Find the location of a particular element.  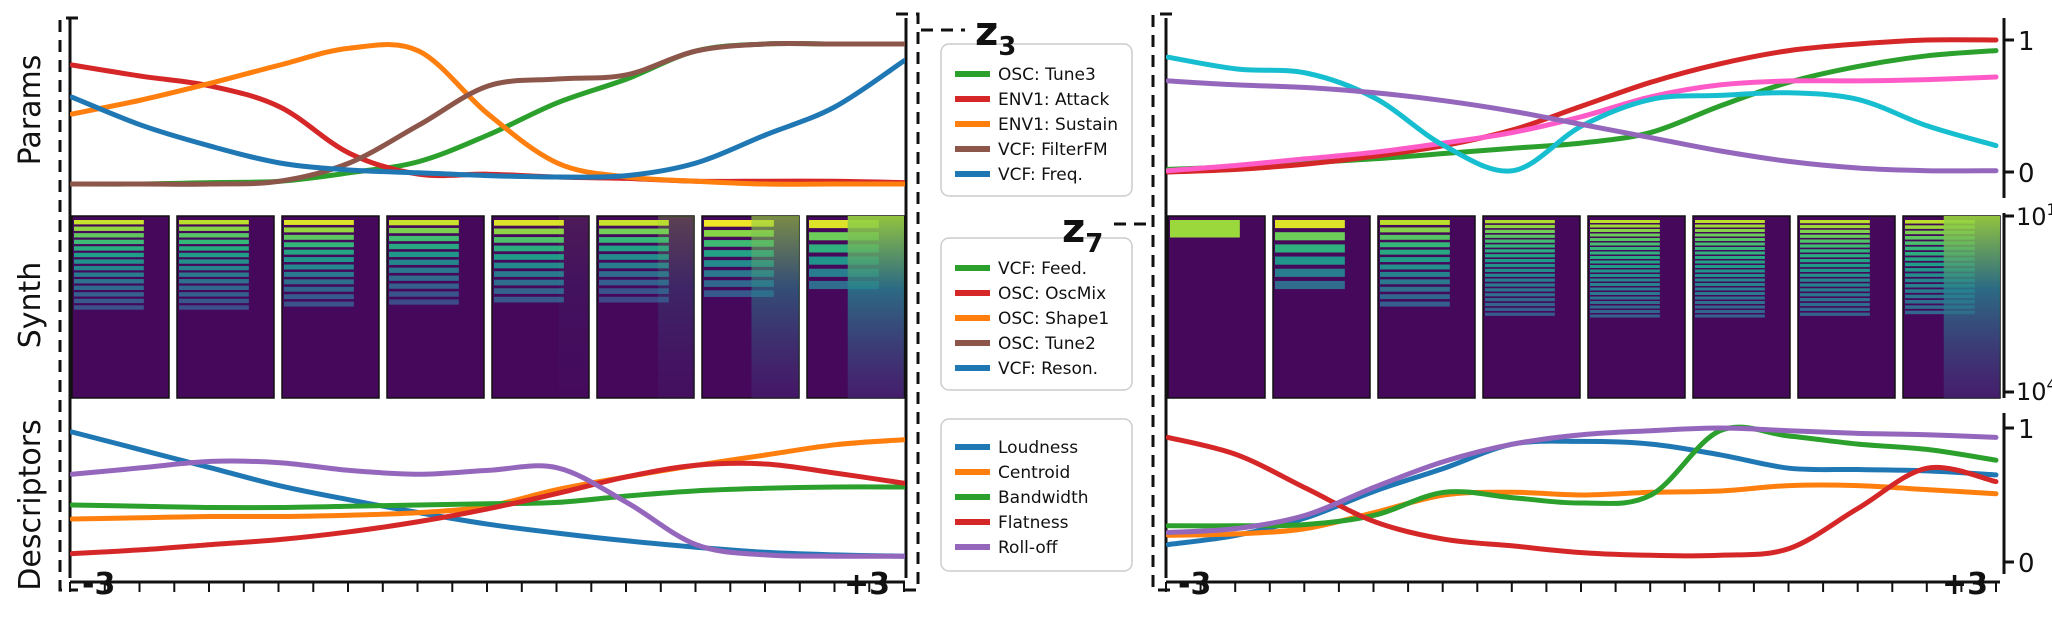

x-axis-left: -3 +3 is located at coordinates (487, 584).